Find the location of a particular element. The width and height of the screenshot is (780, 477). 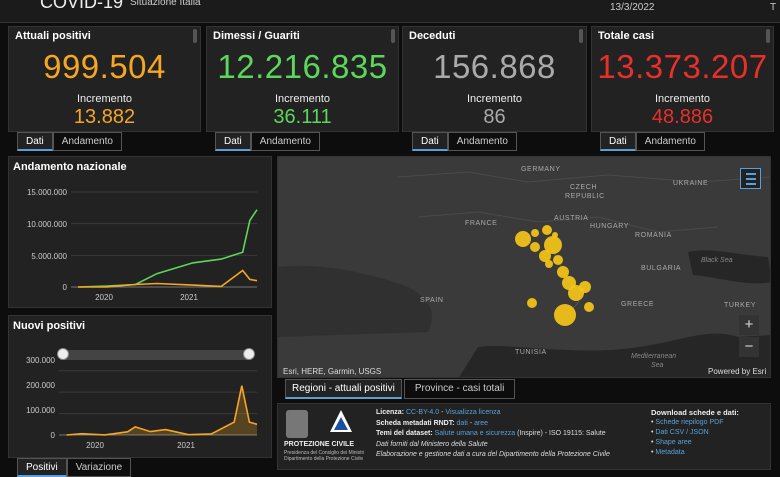

card-tabs: Dati Andamento is located at coordinates (69, 141).